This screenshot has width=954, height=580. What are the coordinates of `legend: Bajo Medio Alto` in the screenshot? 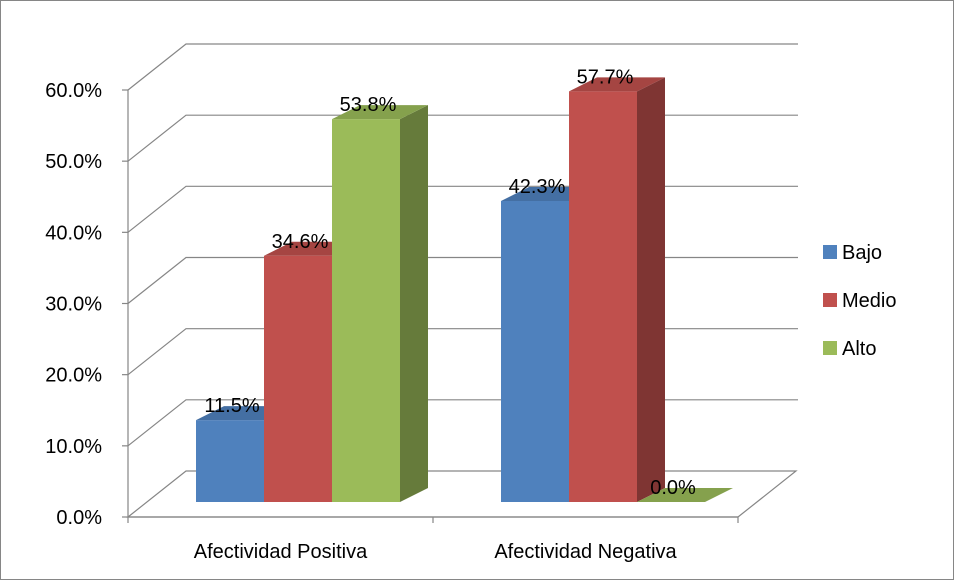 It's located at (859, 301).